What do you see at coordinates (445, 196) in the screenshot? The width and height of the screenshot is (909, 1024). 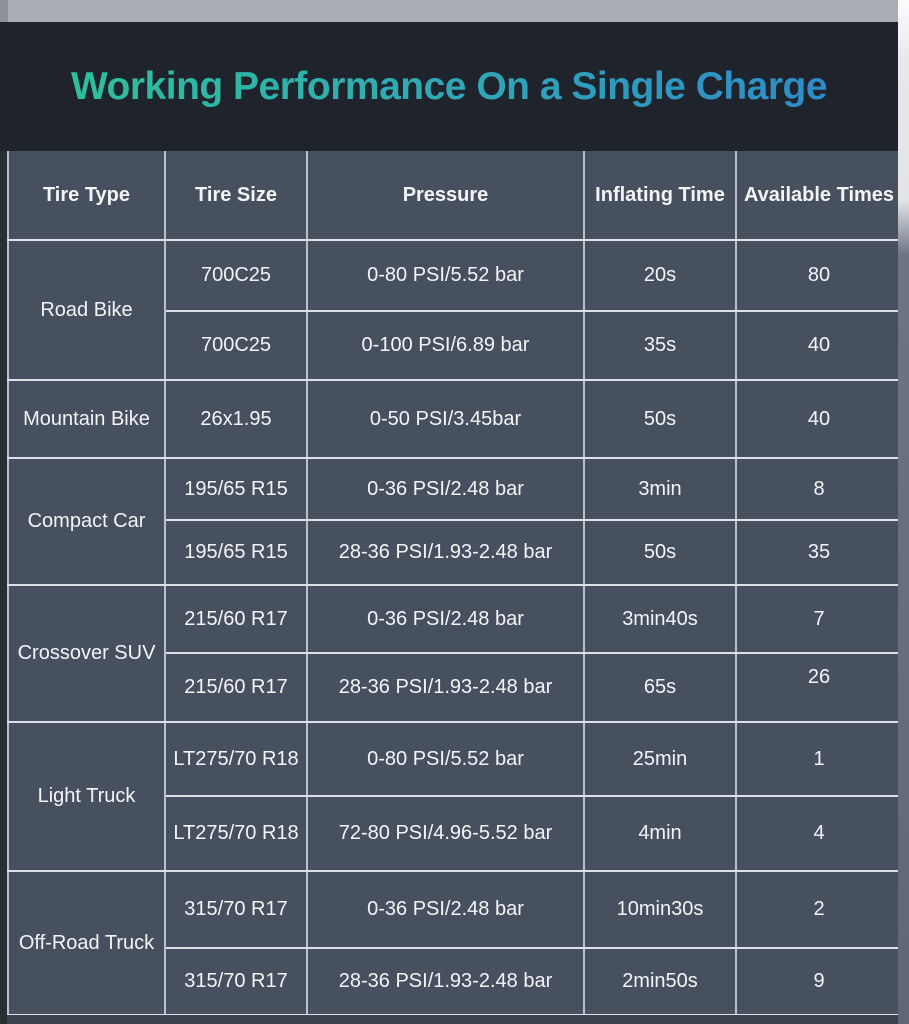 I see `col-header-pressure: Pressure` at bounding box center [445, 196].